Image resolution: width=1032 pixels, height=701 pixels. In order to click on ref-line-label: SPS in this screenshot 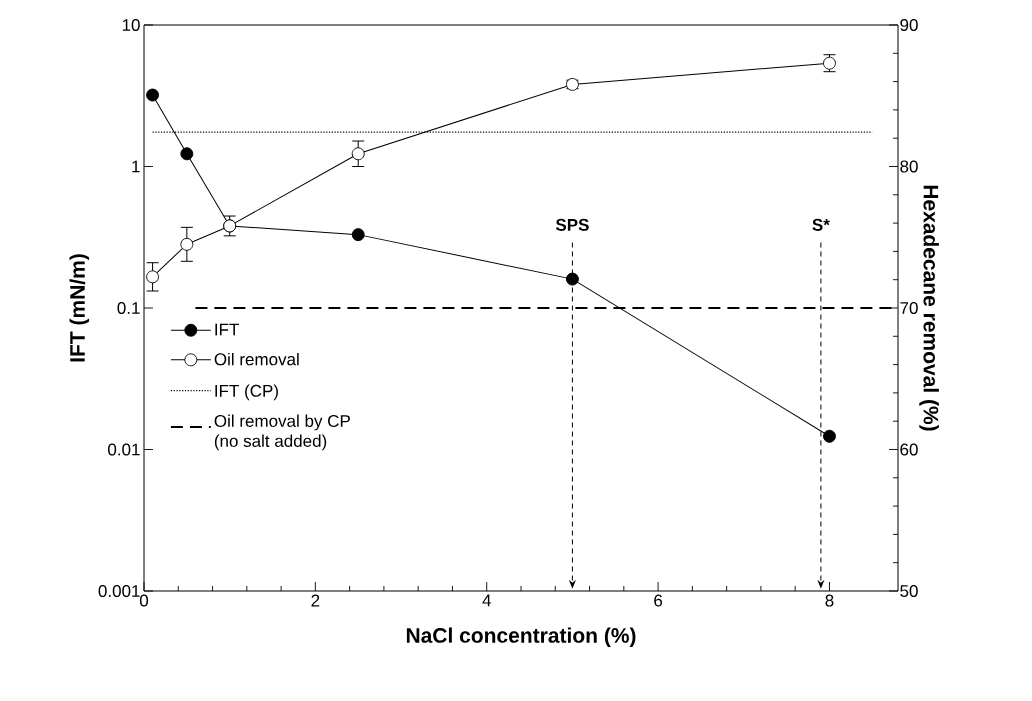, I will do `click(572, 224)`.